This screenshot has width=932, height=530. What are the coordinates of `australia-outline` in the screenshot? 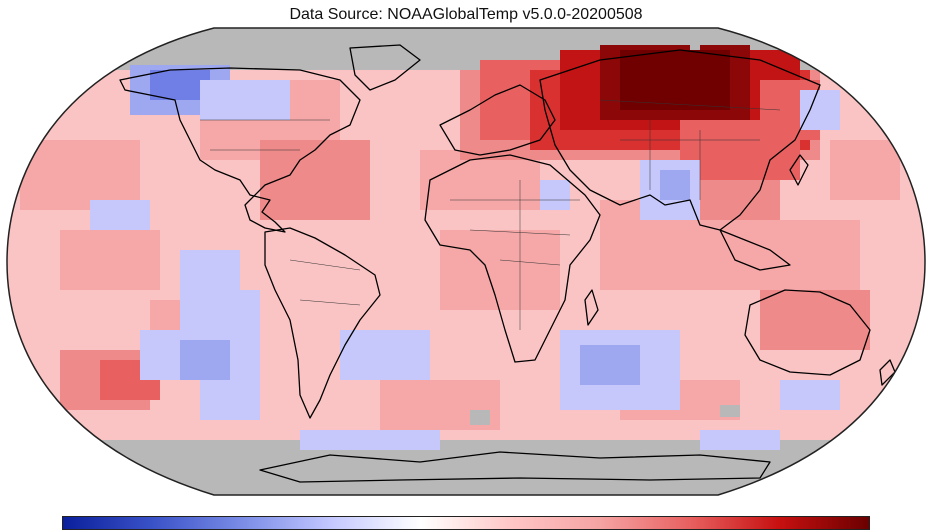 It's located at (807, 332).